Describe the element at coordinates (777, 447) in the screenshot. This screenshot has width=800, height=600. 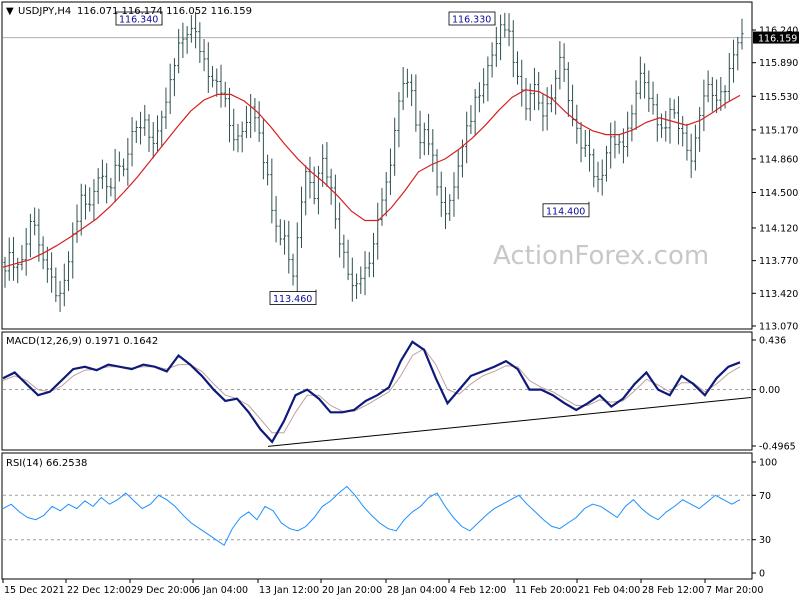
I see `macd-tick-label: -0.4965` at that location.